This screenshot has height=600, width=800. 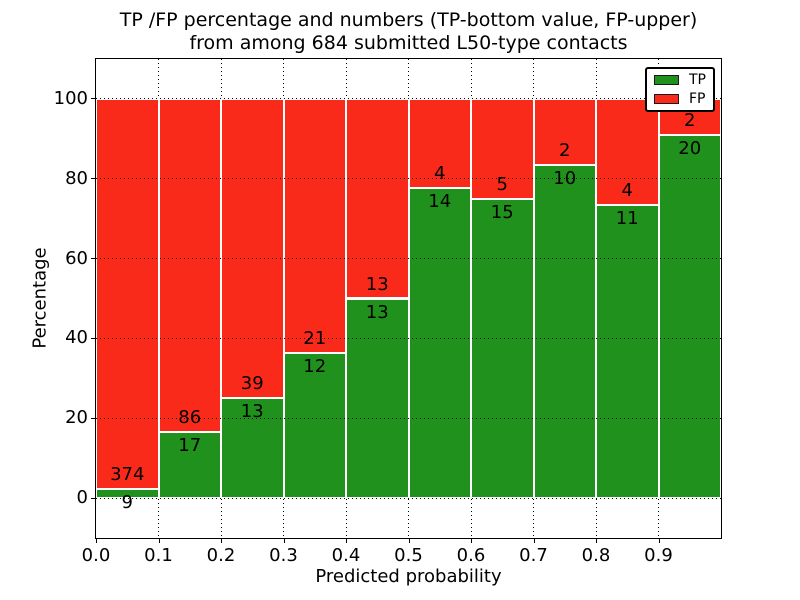 What do you see at coordinates (502, 212) in the screenshot?
I see `bar-count-label-tp: 15` at bounding box center [502, 212].